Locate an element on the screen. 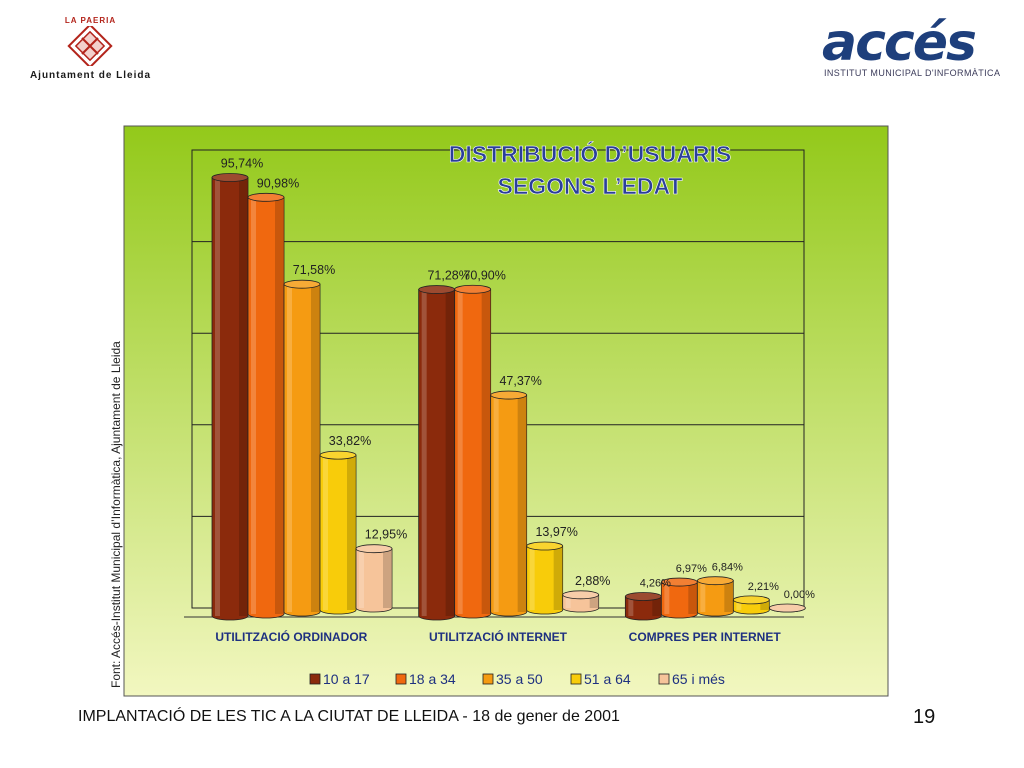 This screenshot has height=768, width=1024. data-label: 0,00% is located at coordinates (799, 595).